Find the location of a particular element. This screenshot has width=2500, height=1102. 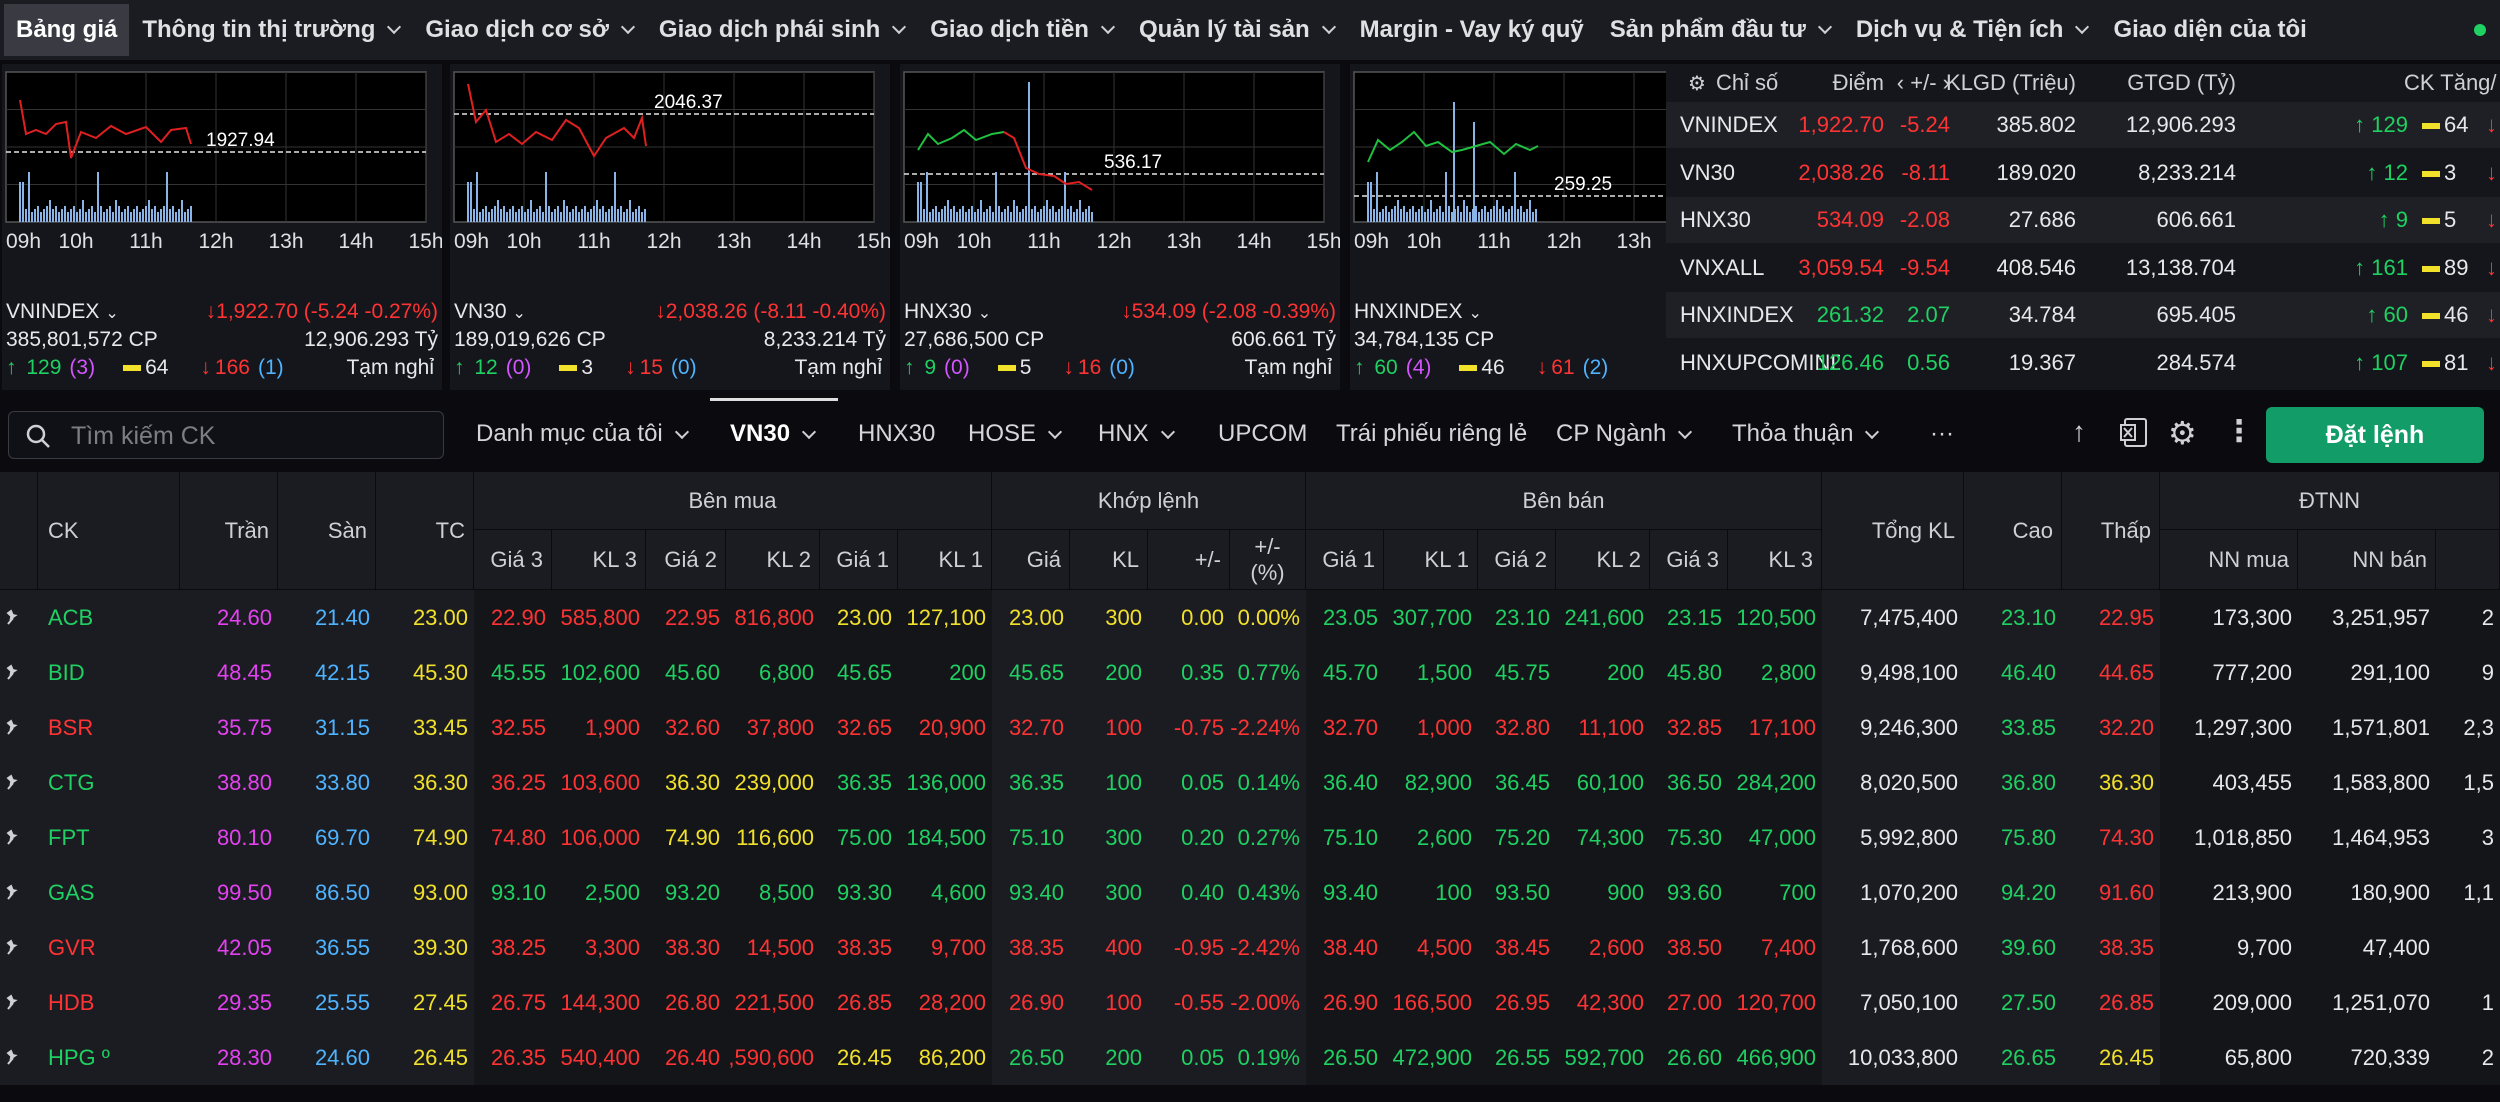

board-tab-1: VN30 is located at coordinates (773, 434).